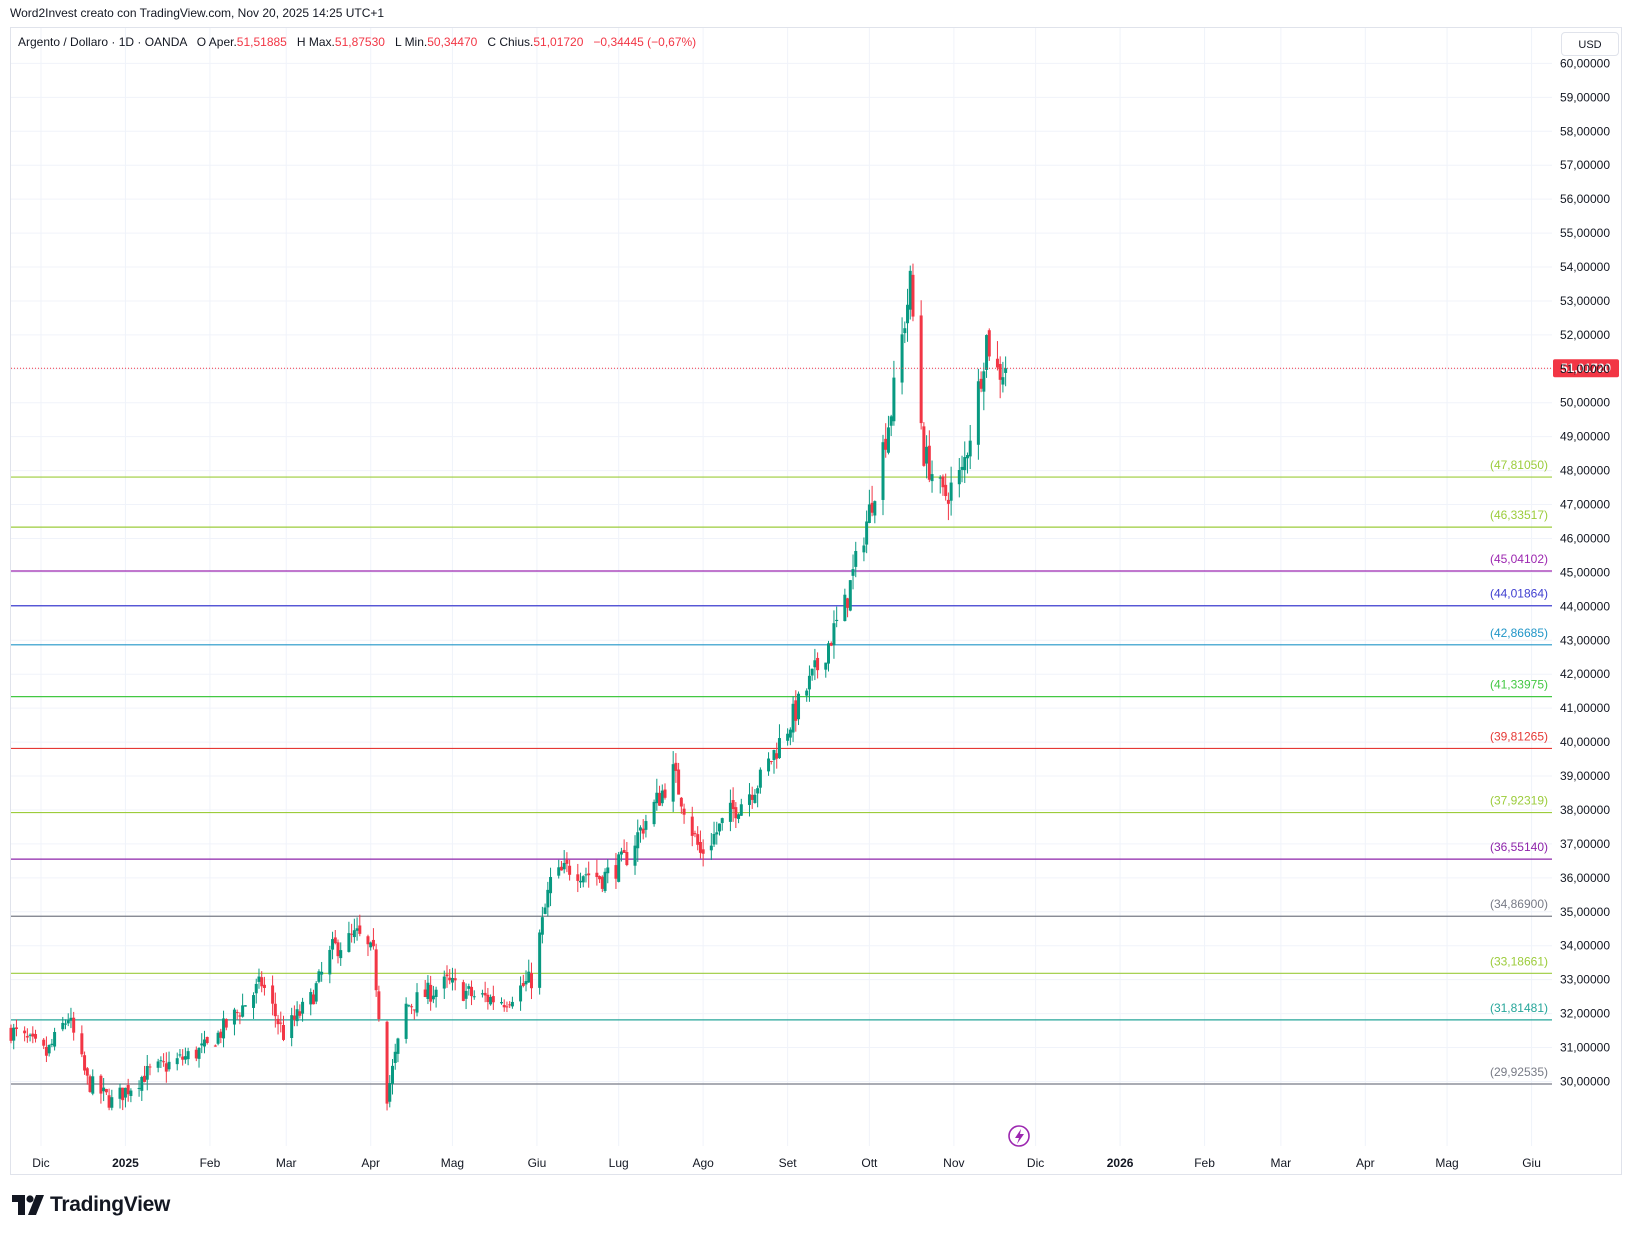 The height and width of the screenshot is (1234, 1633). I want to click on last-price-label: 51,01720, so click(1586, 368).